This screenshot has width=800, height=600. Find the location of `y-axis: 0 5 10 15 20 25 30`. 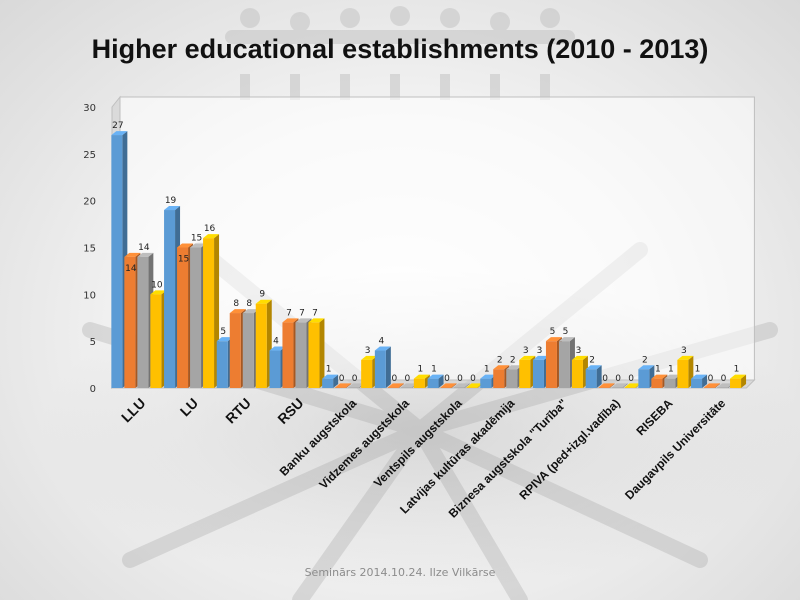

y-axis: 0 5 10 15 20 25 30 is located at coordinates (89, 249).